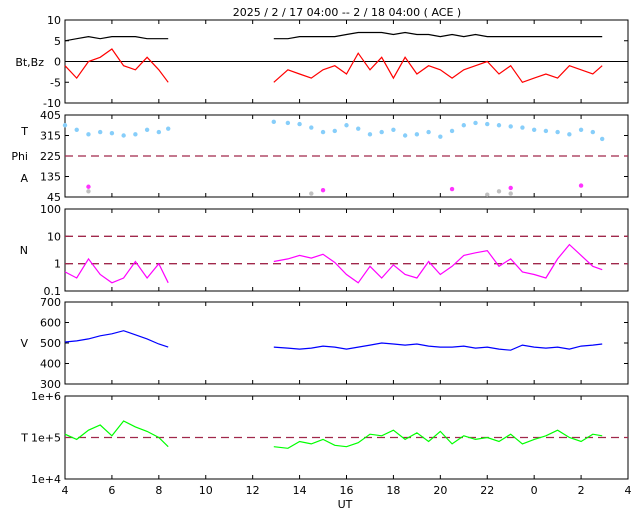 The height and width of the screenshot is (512, 640). What do you see at coordinates (50, 384) in the screenshot?
I see `y-tick-label: 300` at bounding box center [50, 384].